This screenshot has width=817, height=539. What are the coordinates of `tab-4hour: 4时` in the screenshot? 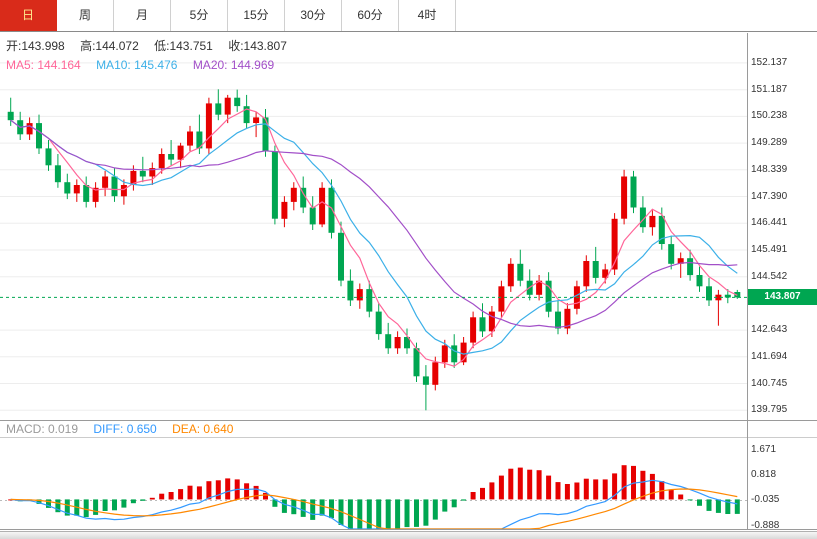 It's located at (427, 15).